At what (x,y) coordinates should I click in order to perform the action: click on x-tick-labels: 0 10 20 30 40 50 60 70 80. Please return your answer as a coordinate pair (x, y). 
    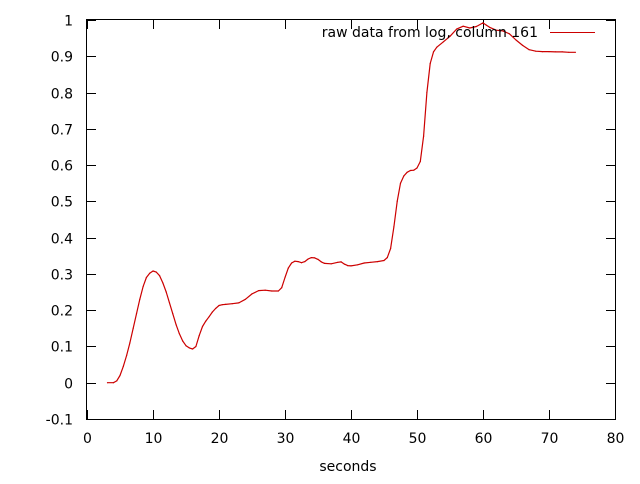
    Looking at the image, I should click on (353, 439).